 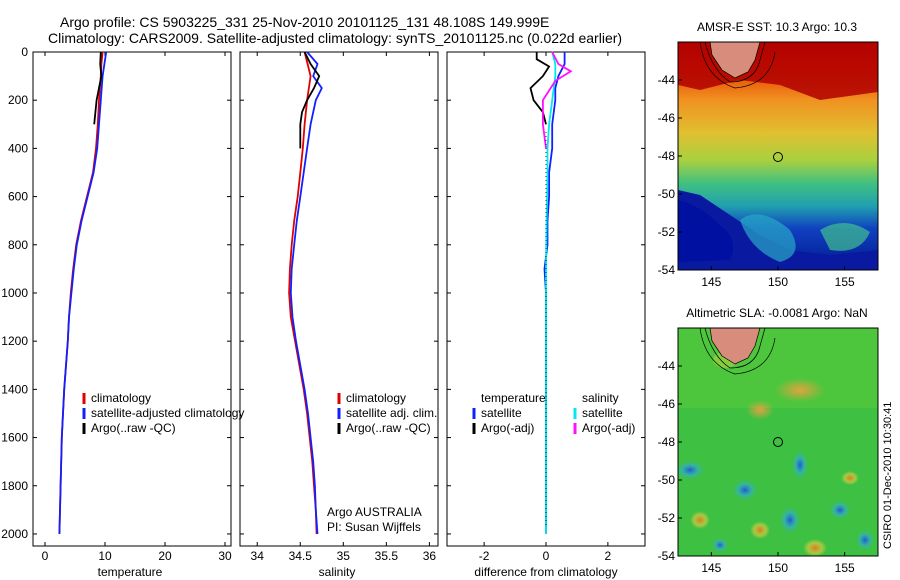 I want to click on salinity-xtick-label: 35, so click(x=344, y=556).